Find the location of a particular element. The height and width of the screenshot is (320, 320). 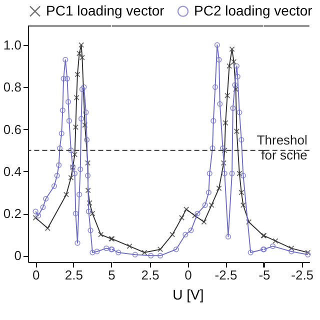

y-tick-label: 1.0 is located at coordinates (12, 44).